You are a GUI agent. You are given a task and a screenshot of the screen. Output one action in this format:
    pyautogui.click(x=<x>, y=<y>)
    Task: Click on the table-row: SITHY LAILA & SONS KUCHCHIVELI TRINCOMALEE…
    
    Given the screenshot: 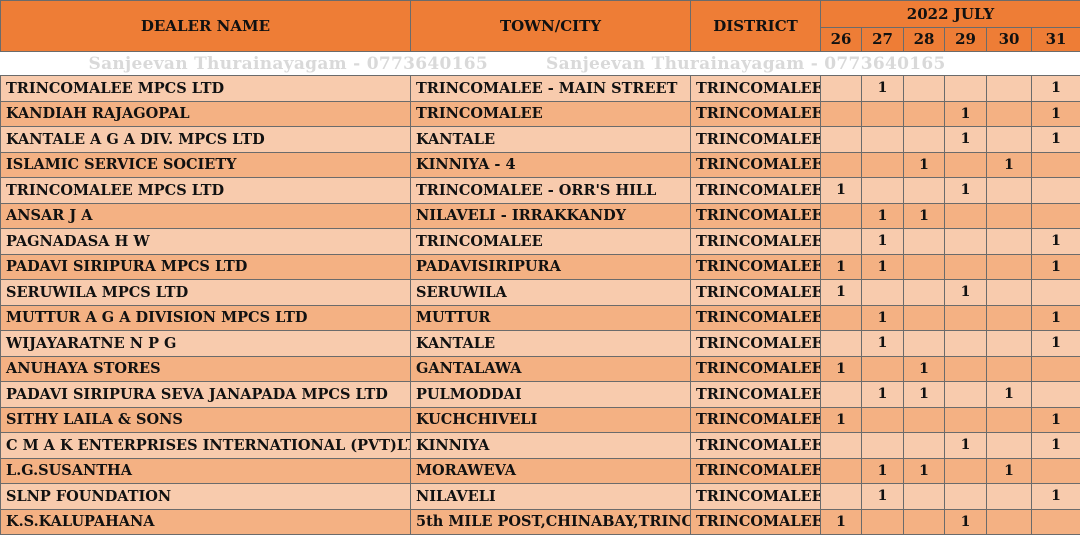 What is the action you would take?
    pyautogui.click(x=540, y=419)
    